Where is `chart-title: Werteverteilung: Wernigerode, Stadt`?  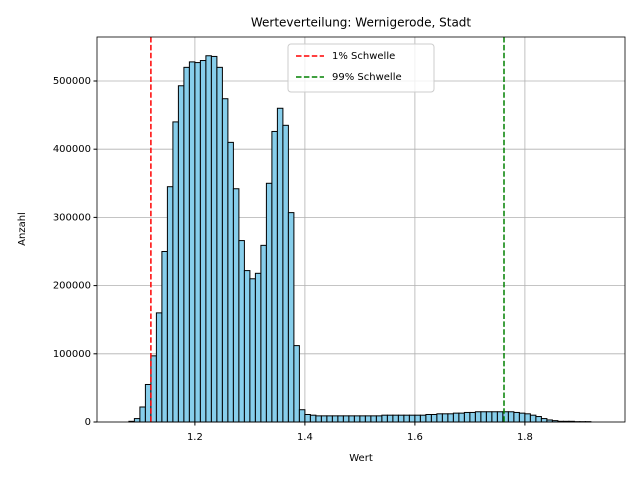
chart-title: Werteverteilung: Wernigerode, Stadt is located at coordinates (361, 23).